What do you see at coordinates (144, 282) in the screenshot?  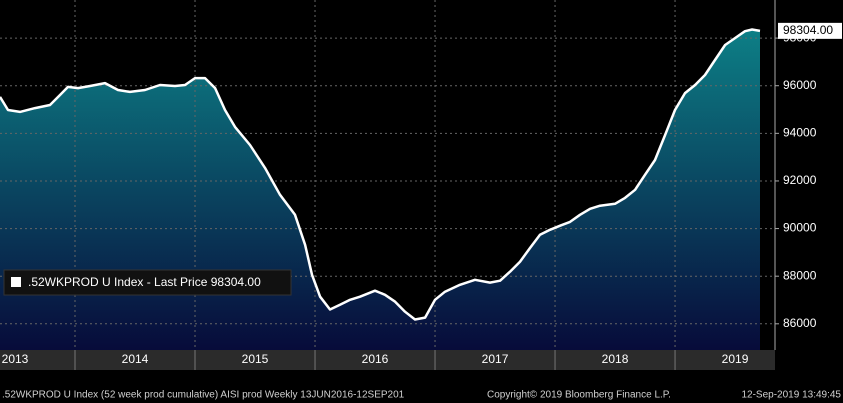 I see `legend-label: .52WKPROD U Index - Last Price 98304.00` at bounding box center [144, 282].